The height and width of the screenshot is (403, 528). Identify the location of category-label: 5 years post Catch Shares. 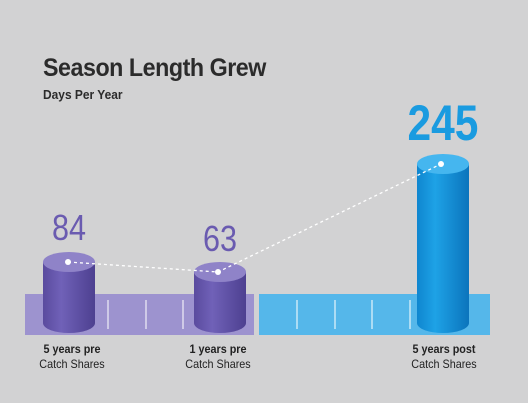
(444, 357).